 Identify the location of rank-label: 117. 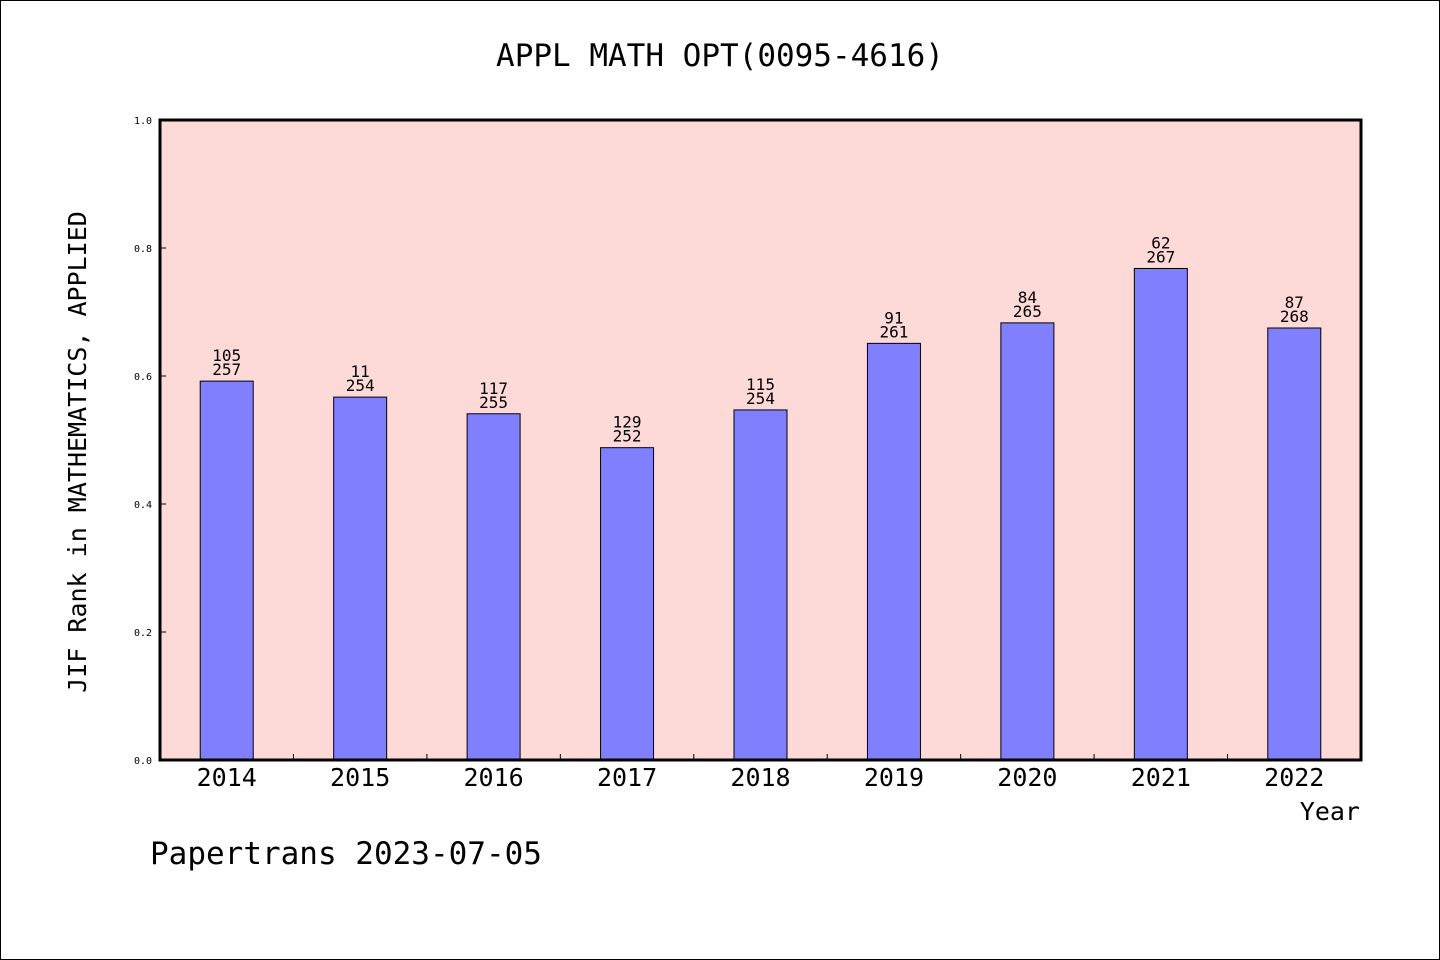
(493, 388).